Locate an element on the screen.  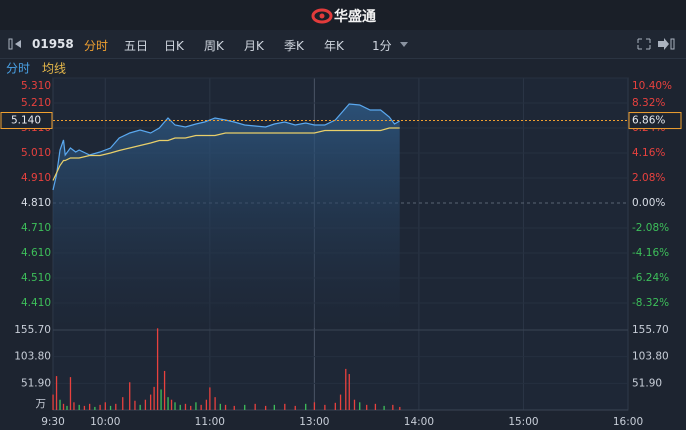
y2-tick-label: -2.08% is located at coordinates (650, 228).